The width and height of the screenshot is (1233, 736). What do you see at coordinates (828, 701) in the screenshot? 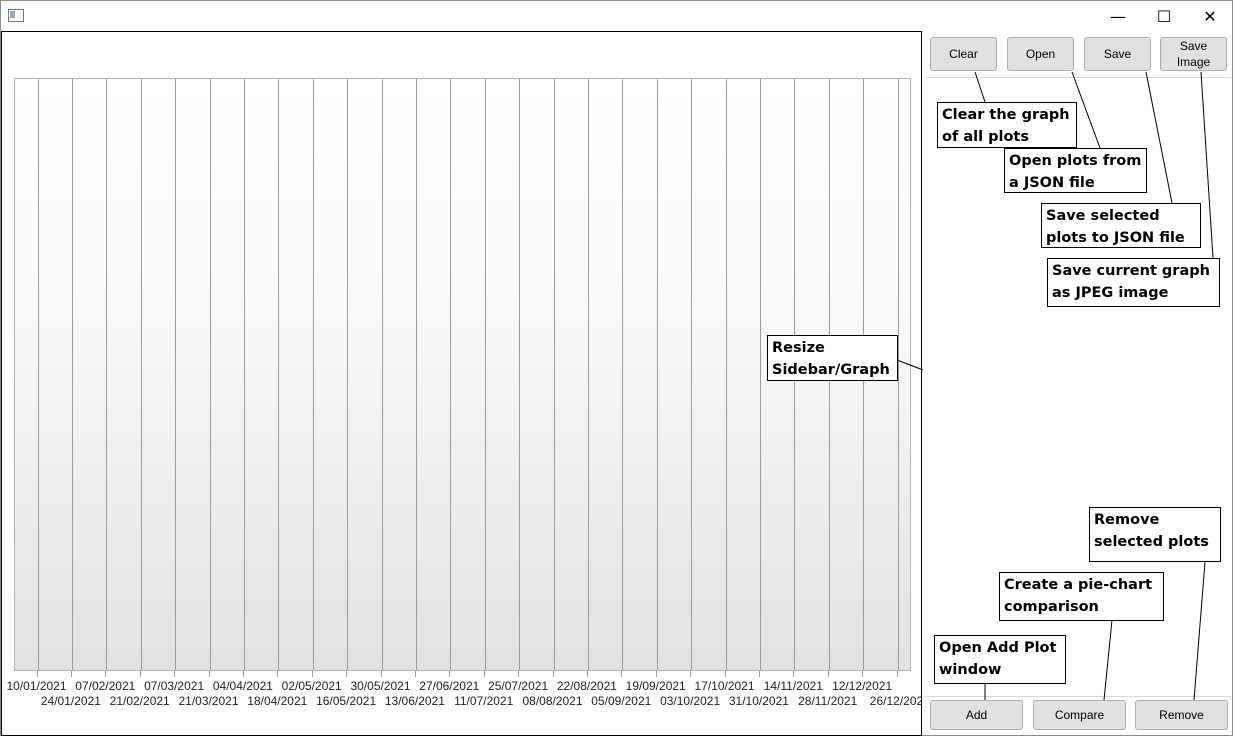
I see `x-tick-label: 28/11/2021` at bounding box center [828, 701].